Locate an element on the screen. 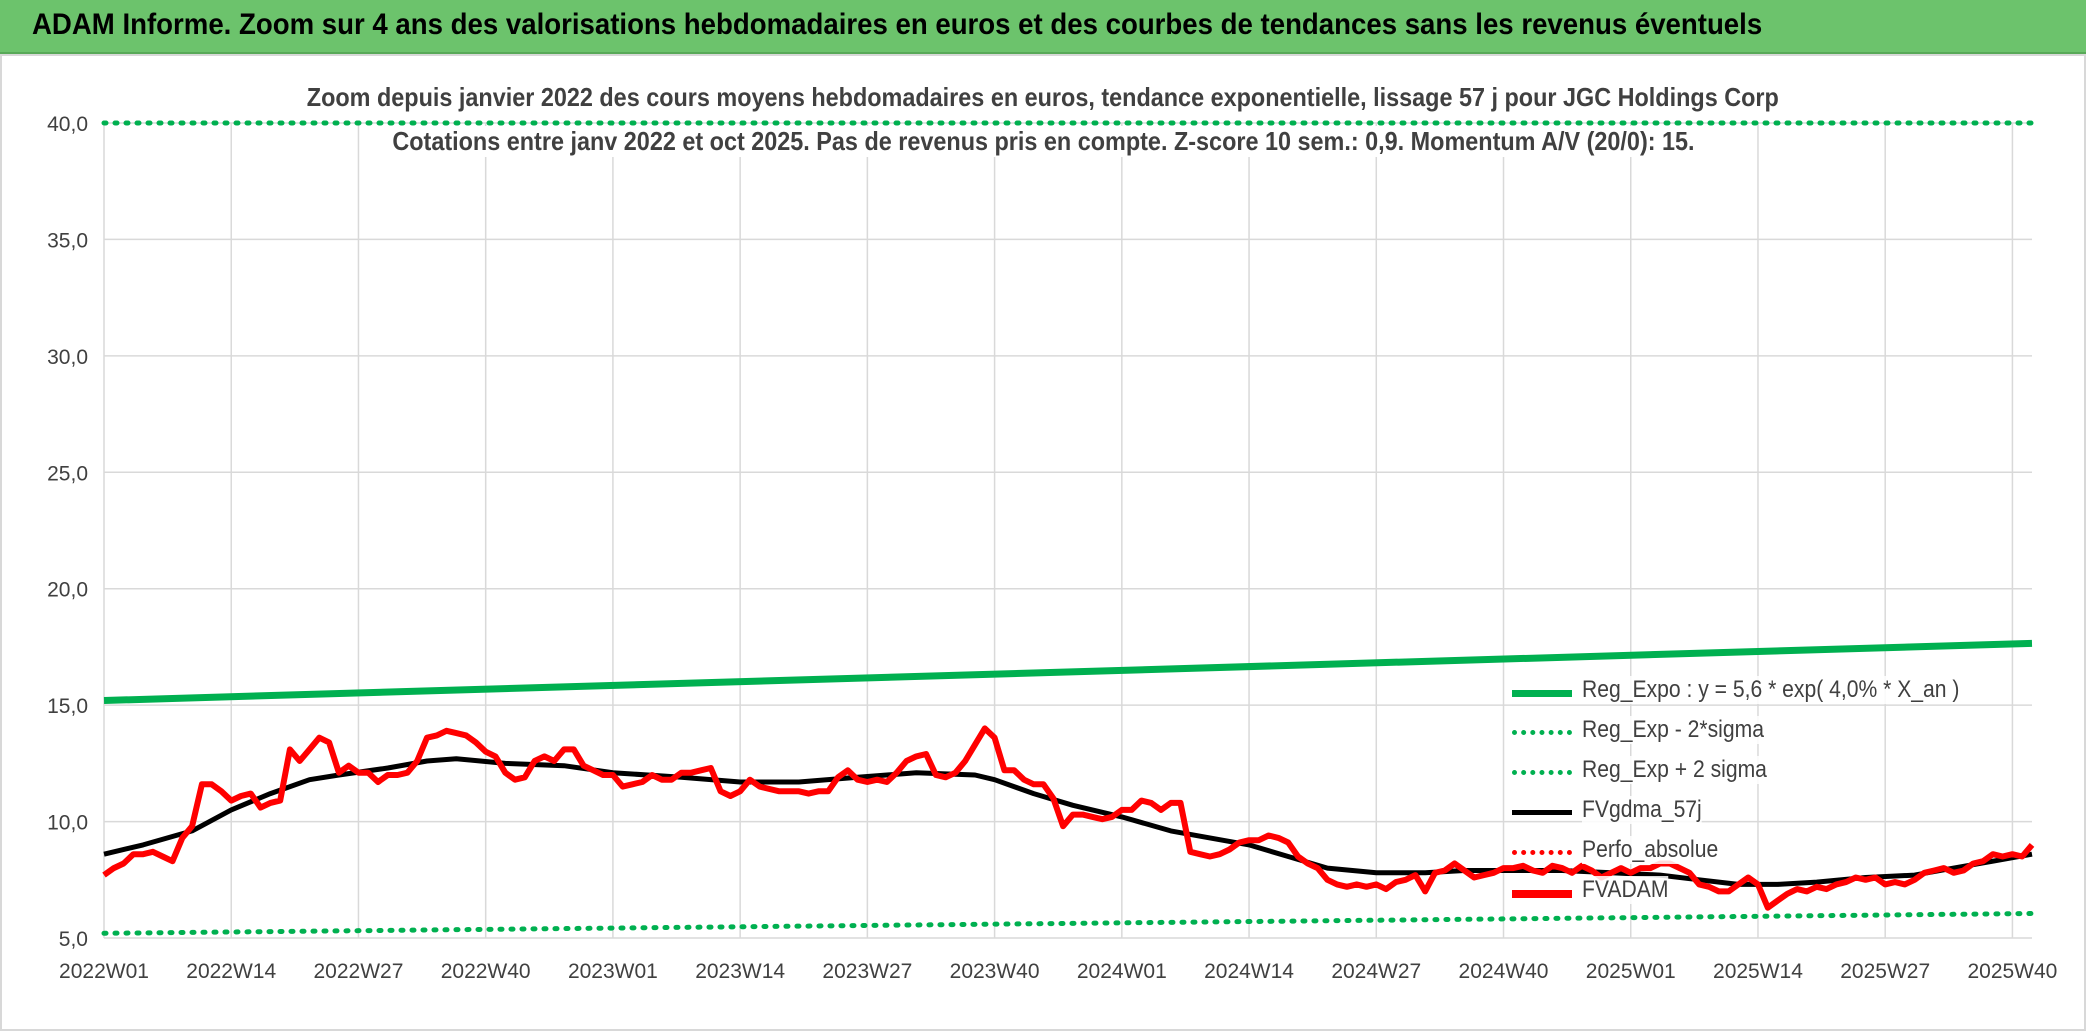 The image size is (2086, 1031). x-tick-label: 2023W14 is located at coordinates (740, 971).